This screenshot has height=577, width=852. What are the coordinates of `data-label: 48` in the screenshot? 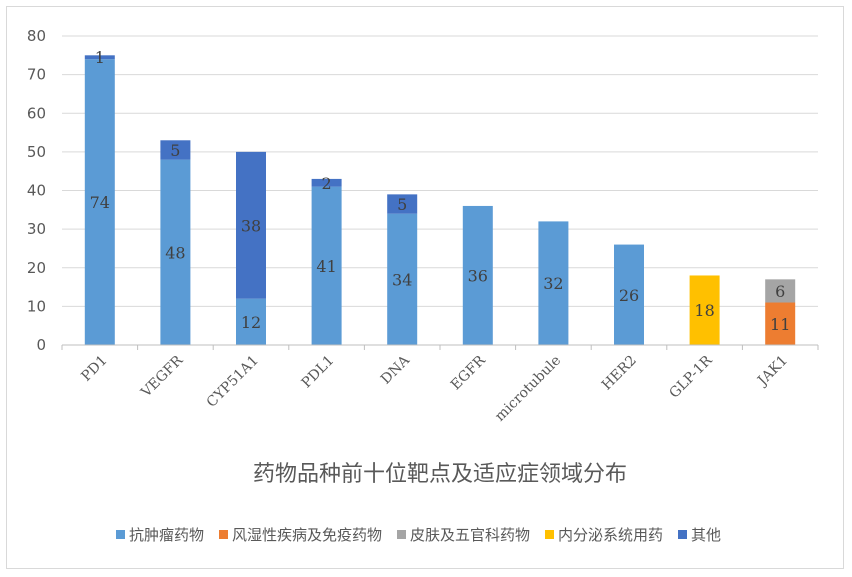 It's located at (175, 252).